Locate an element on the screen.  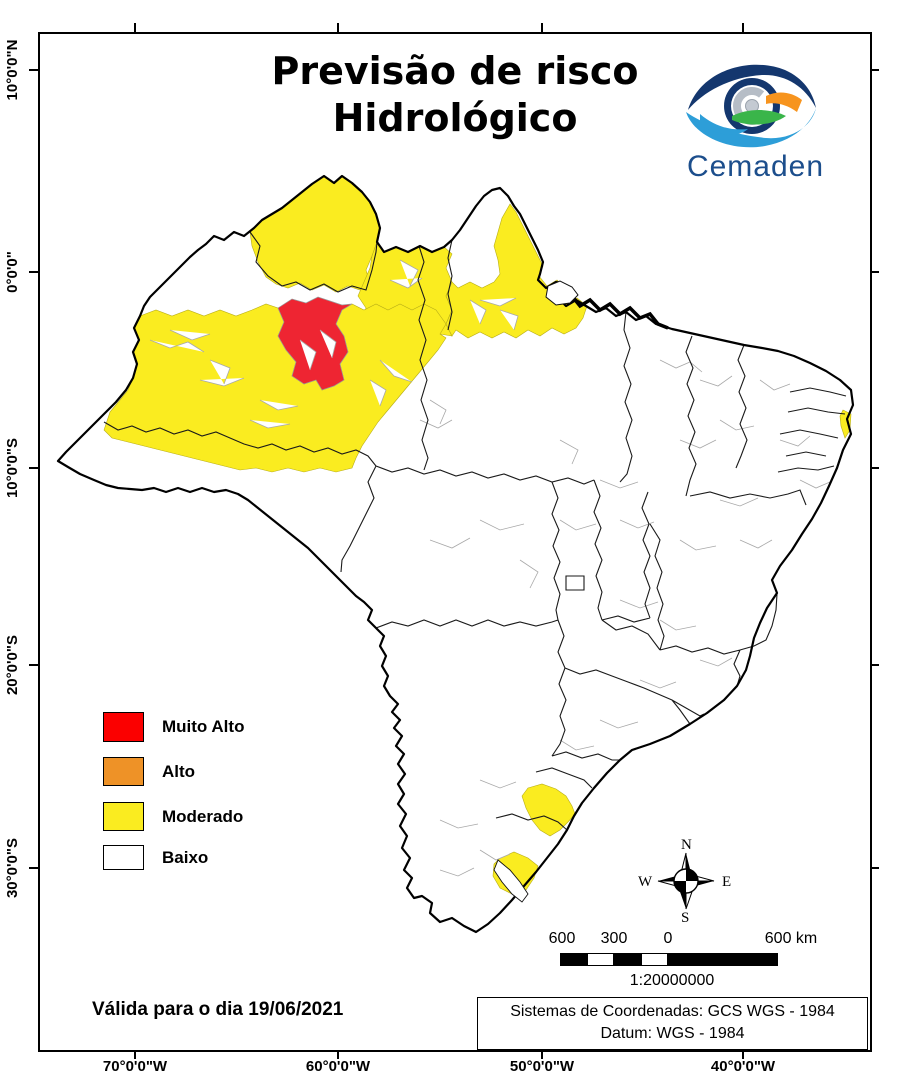
title-line-2: Hidrológico is located at coordinates (455, 118).